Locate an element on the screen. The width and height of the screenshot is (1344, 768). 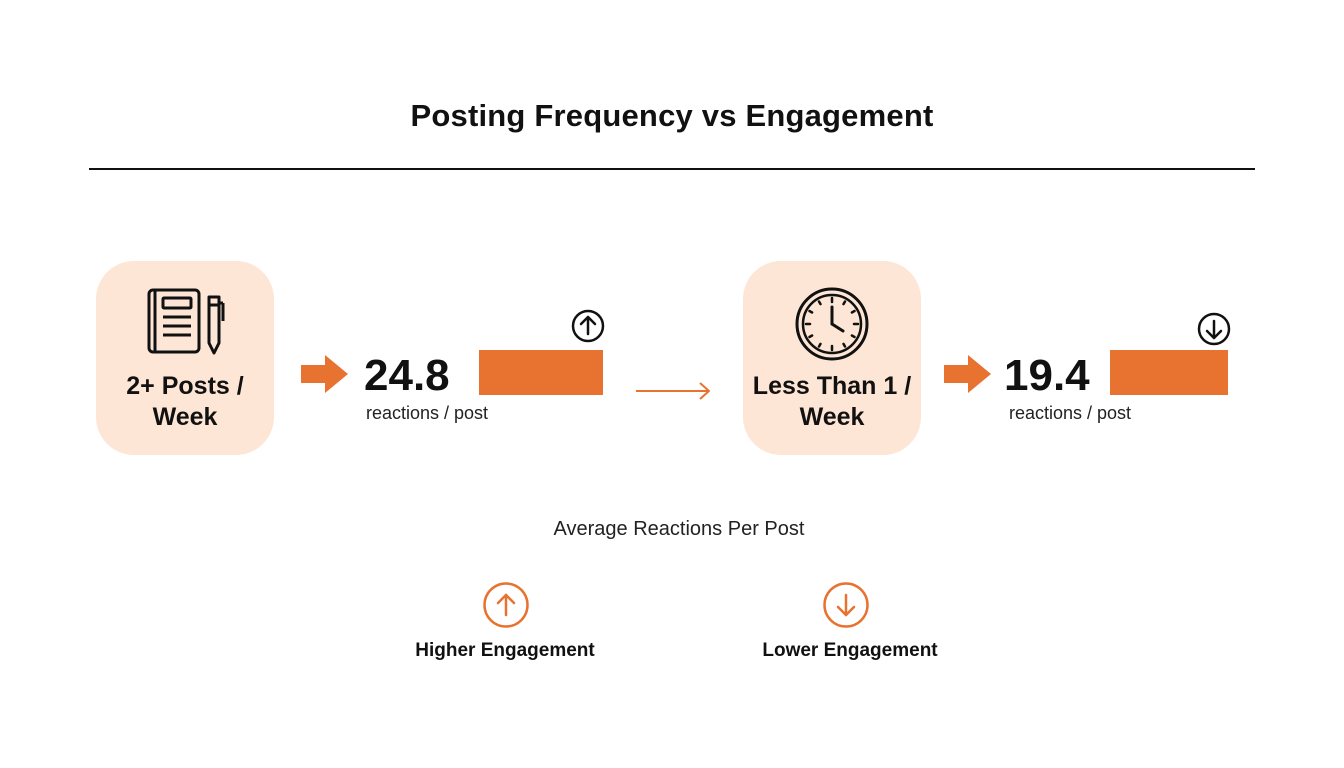
connector-arrow-icon is located at coordinates (673, 391).